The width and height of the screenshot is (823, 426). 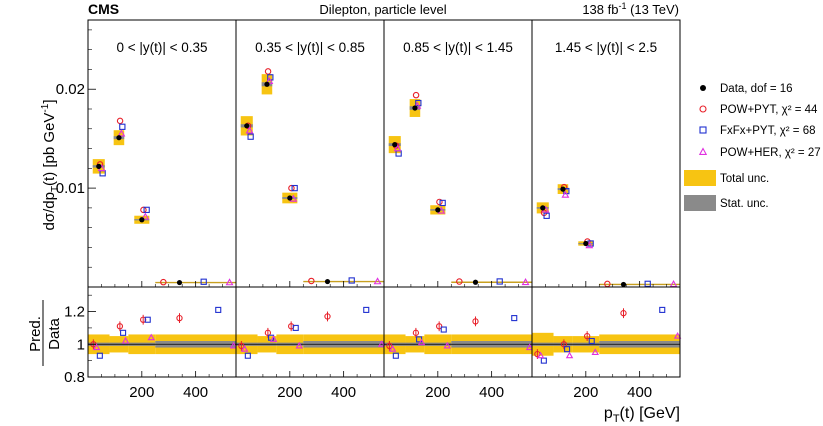 I want to click on lumi-main: 138 fb, so click(x=600, y=9).